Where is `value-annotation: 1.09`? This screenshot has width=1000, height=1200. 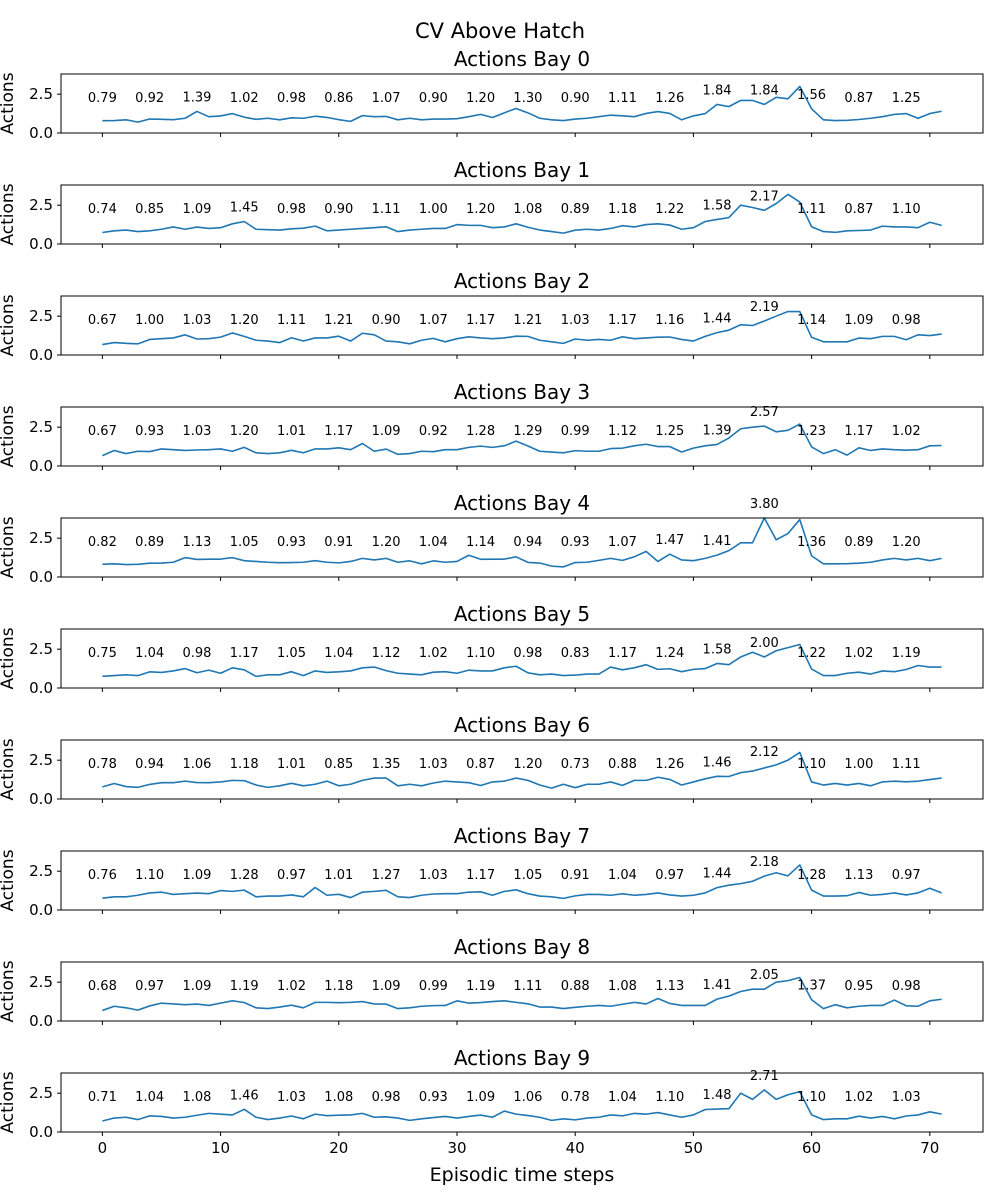
value-annotation: 1.09 is located at coordinates (196, 209).